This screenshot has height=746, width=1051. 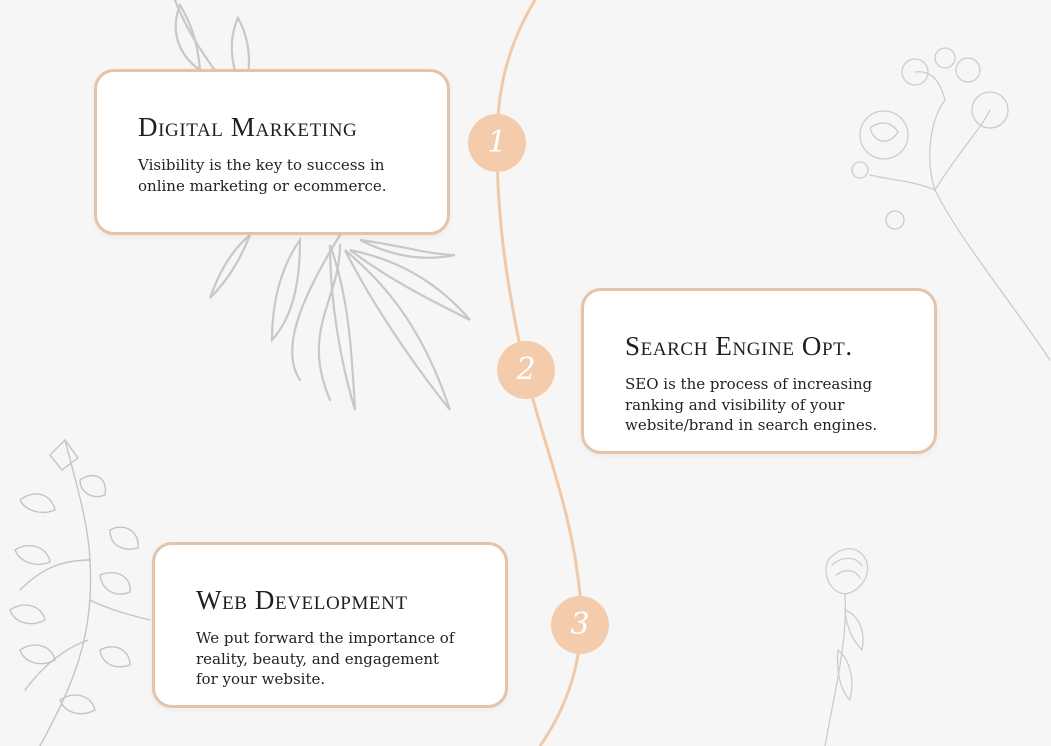 I want to click on carnation-sketch-icon, so click(x=846, y=647).